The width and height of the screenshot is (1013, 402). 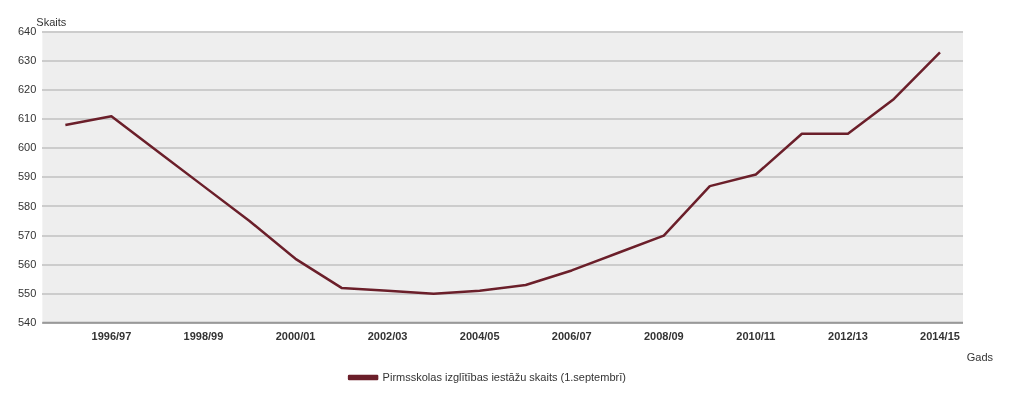 What do you see at coordinates (27, 292) in the screenshot?
I see `y-tick-label: 550` at bounding box center [27, 292].